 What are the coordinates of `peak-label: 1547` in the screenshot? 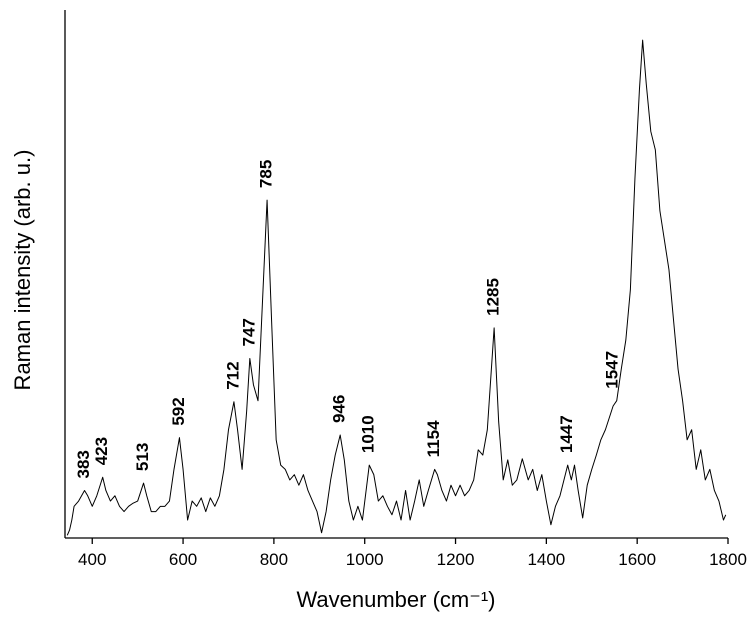 It's located at (612, 370).